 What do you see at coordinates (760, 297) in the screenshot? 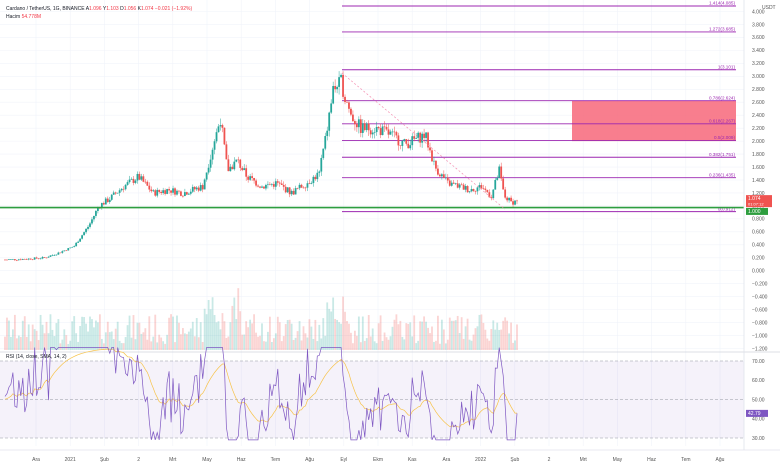
I see `price-tick-label: −0.400` at bounding box center [760, 297].